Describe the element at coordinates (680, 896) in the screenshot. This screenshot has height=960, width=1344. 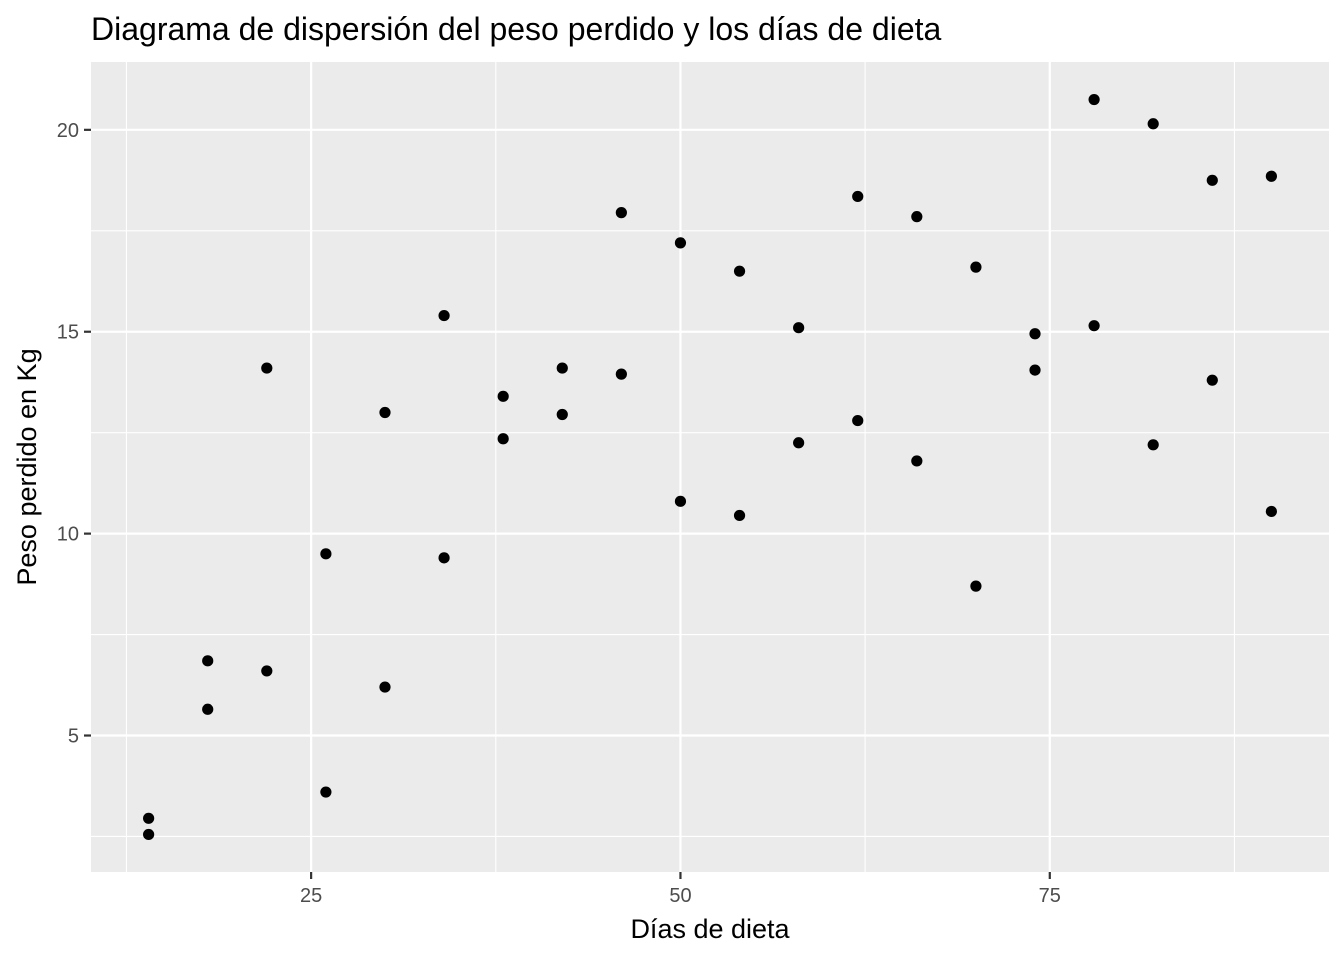
I see `x-tick-label: 50` at that location.